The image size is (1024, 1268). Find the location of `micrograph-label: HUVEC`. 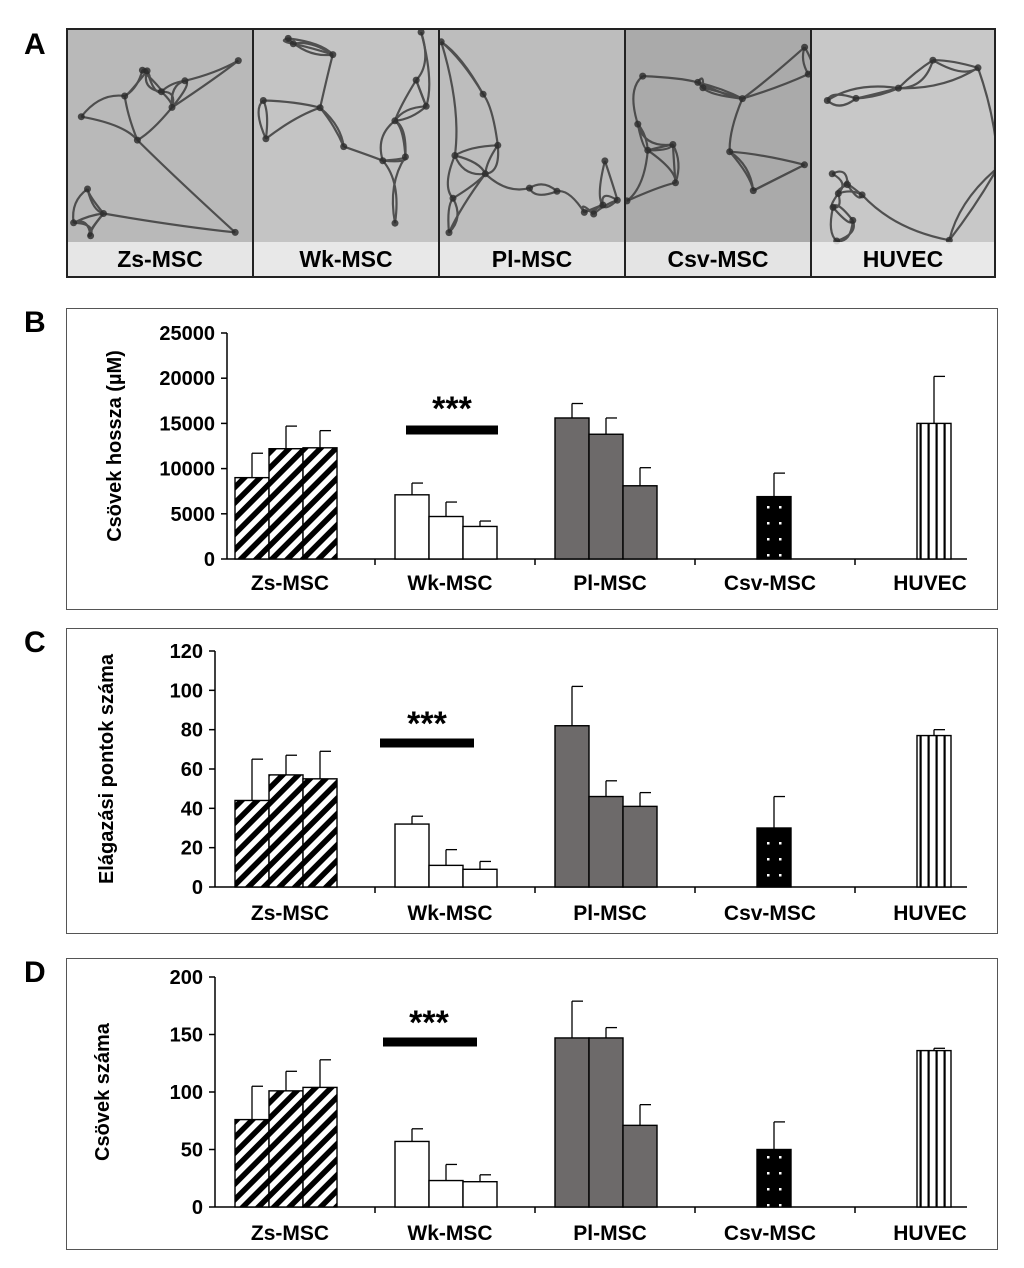

micrograph-label: HUVEC is located at coordinates (903, 259).